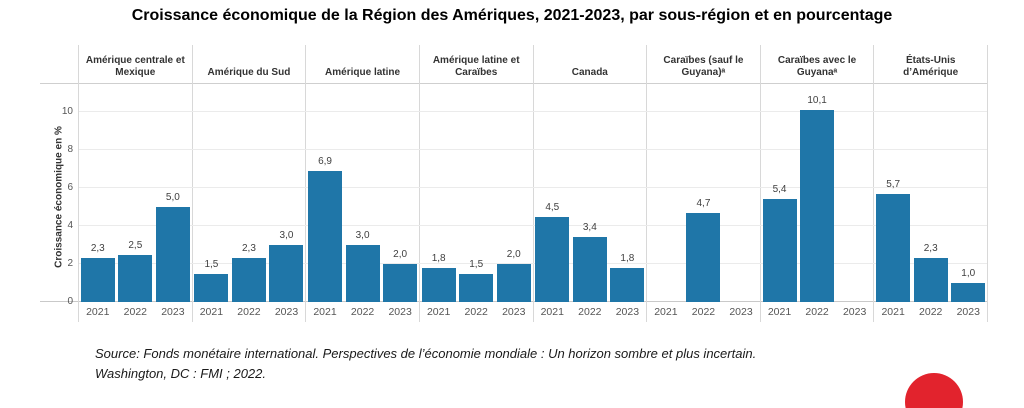  What do you see at coordinates (287, 192) in the screenshot?
I see `bar-slot: 3,0` at bounding box center [287, 192].